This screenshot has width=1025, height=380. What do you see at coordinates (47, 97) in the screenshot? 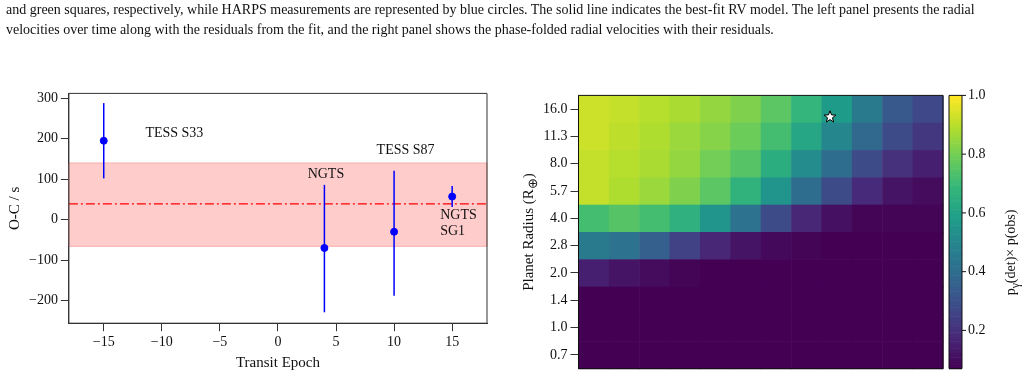
I see `y-tick-label: 300` at bounding box center [47, 97].